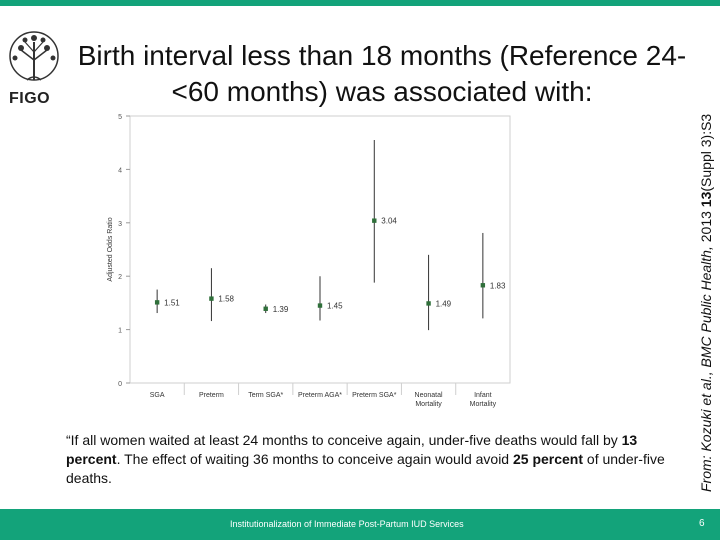  Describe the element at coordinates (360, 3) in the screenshot. I see `top-accent-bar` at that location.